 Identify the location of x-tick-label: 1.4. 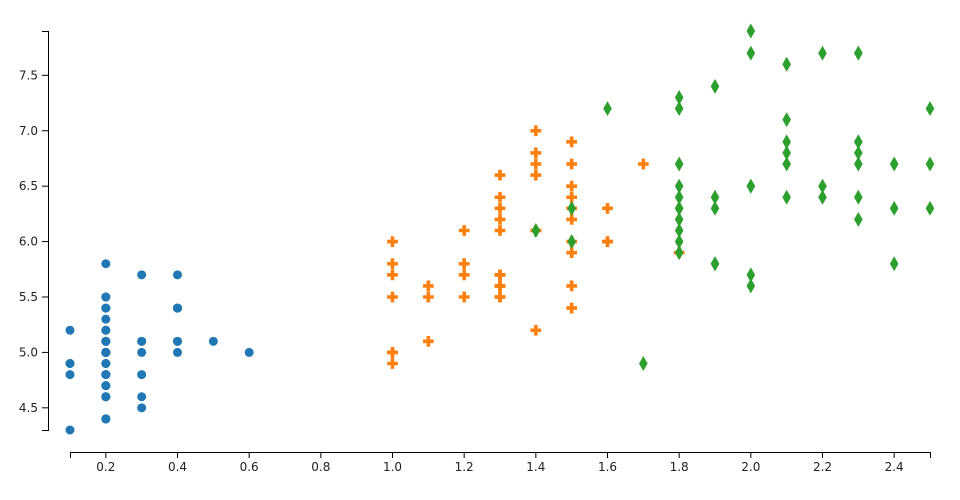
(535, 467).